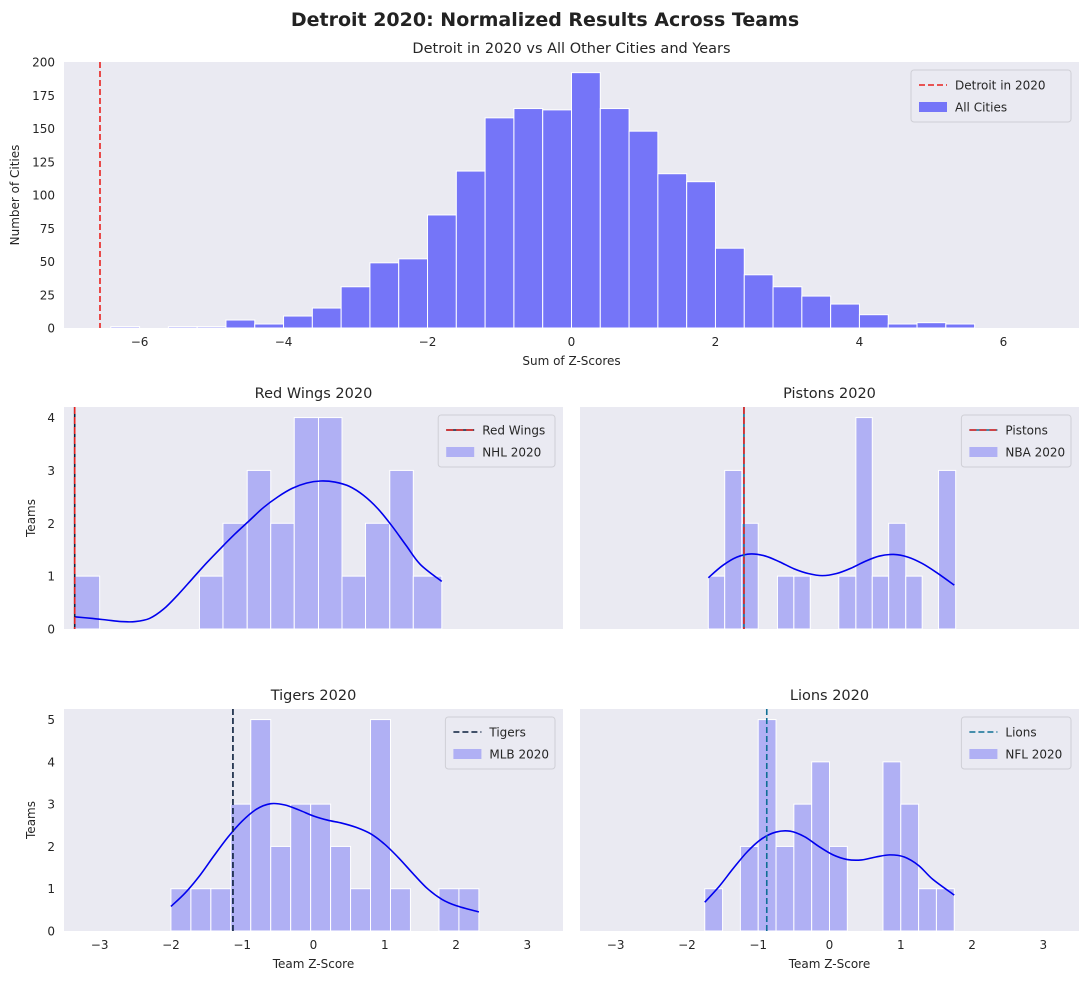 This screenshot has height=985, width=1089. Describe the element at coordinates (513, 430) in the screenshot. I see `legend-label: Red Wings` at that location.